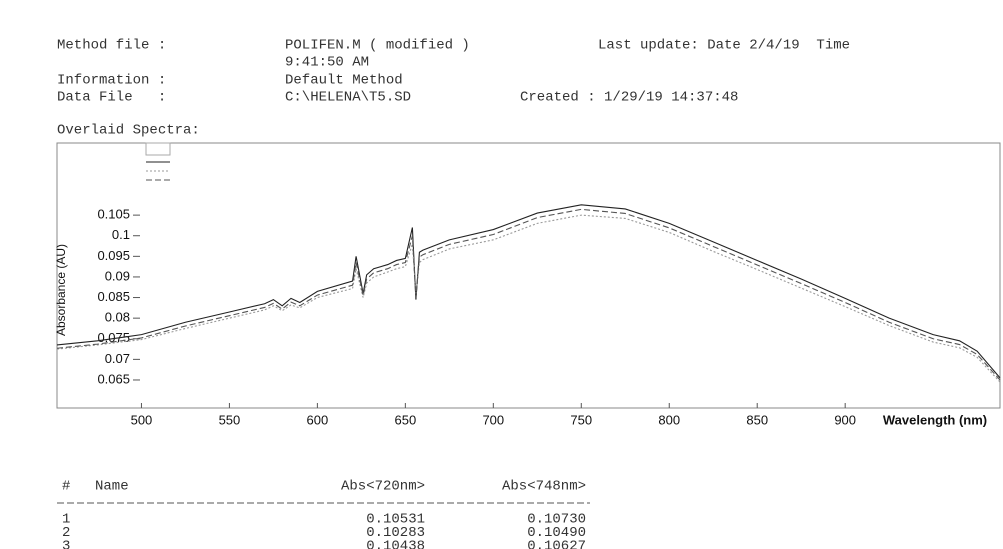 The height and width of the screenshot is (549, 1003). I want to click on x-tick-label: 850, so click(757, 419).